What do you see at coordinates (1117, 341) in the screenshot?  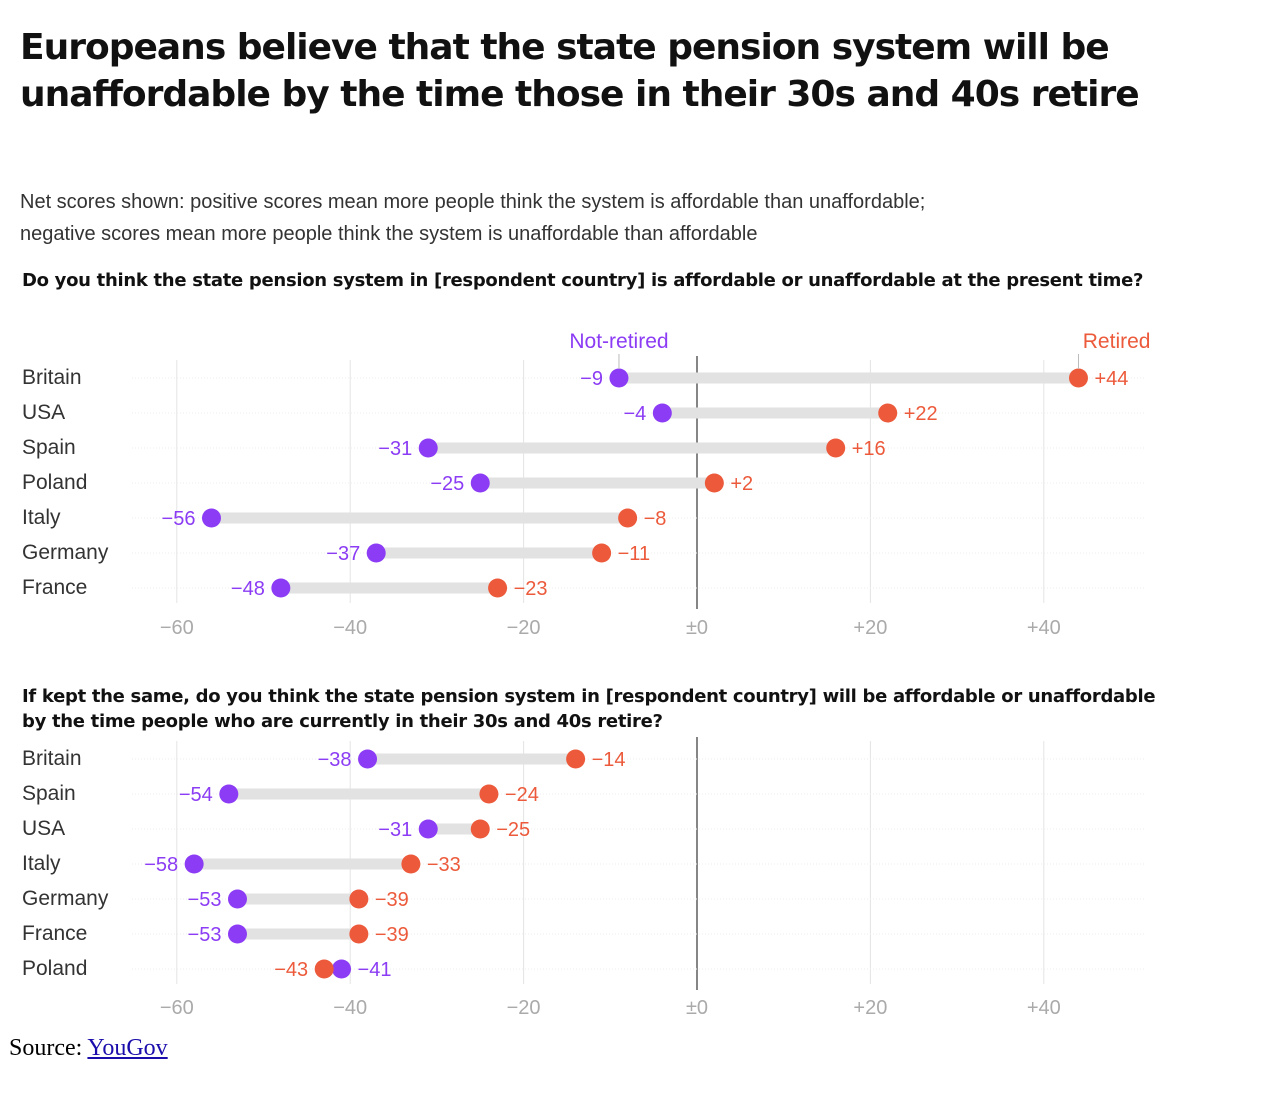 I see `legend-retired: Retired` at bounding box center [1117, 341].